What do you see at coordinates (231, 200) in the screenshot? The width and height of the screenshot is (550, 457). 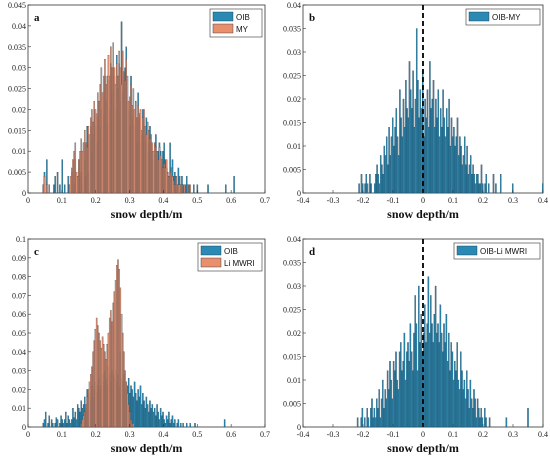 I see `x-tick-label: 0.6` at bounding box center [231, 200].